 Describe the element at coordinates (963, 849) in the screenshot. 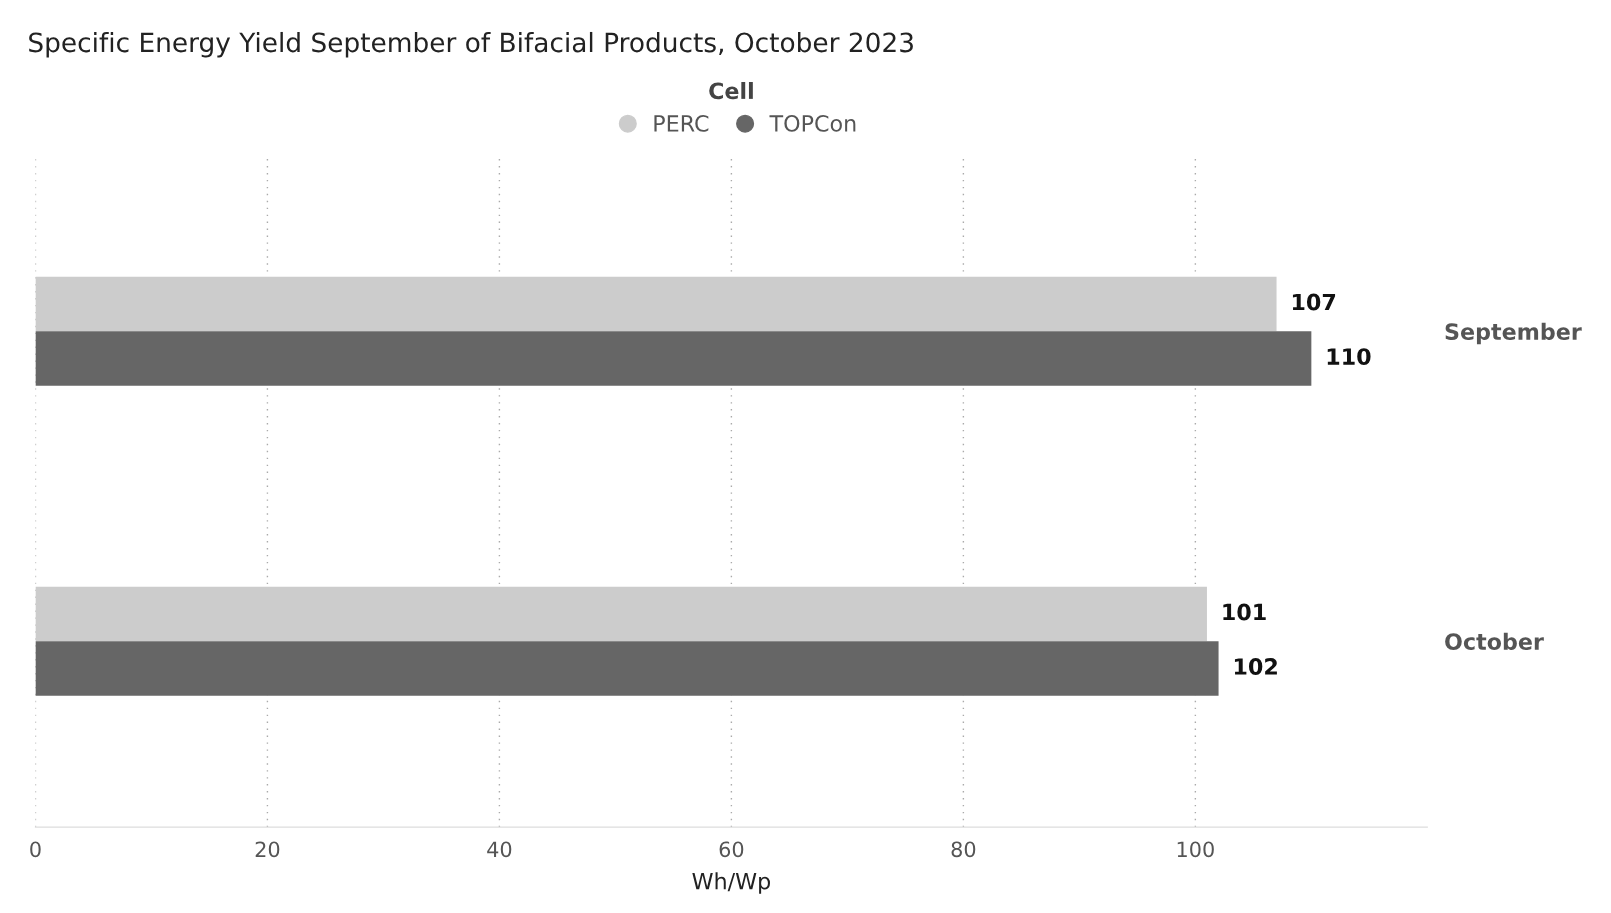

I see `x-tick-label: 80` at that location.